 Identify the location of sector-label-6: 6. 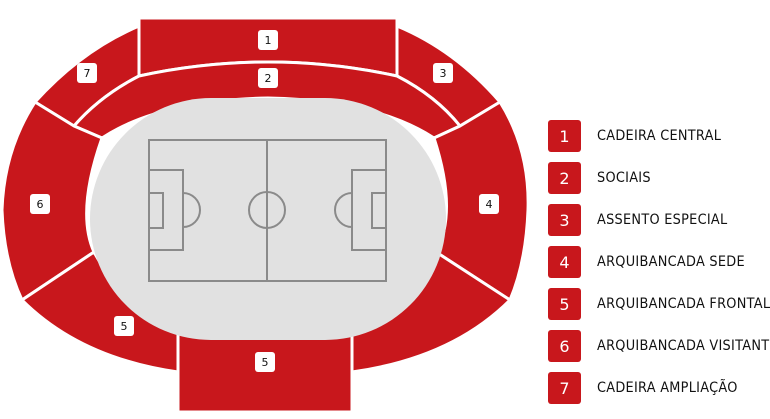
(40, 204).